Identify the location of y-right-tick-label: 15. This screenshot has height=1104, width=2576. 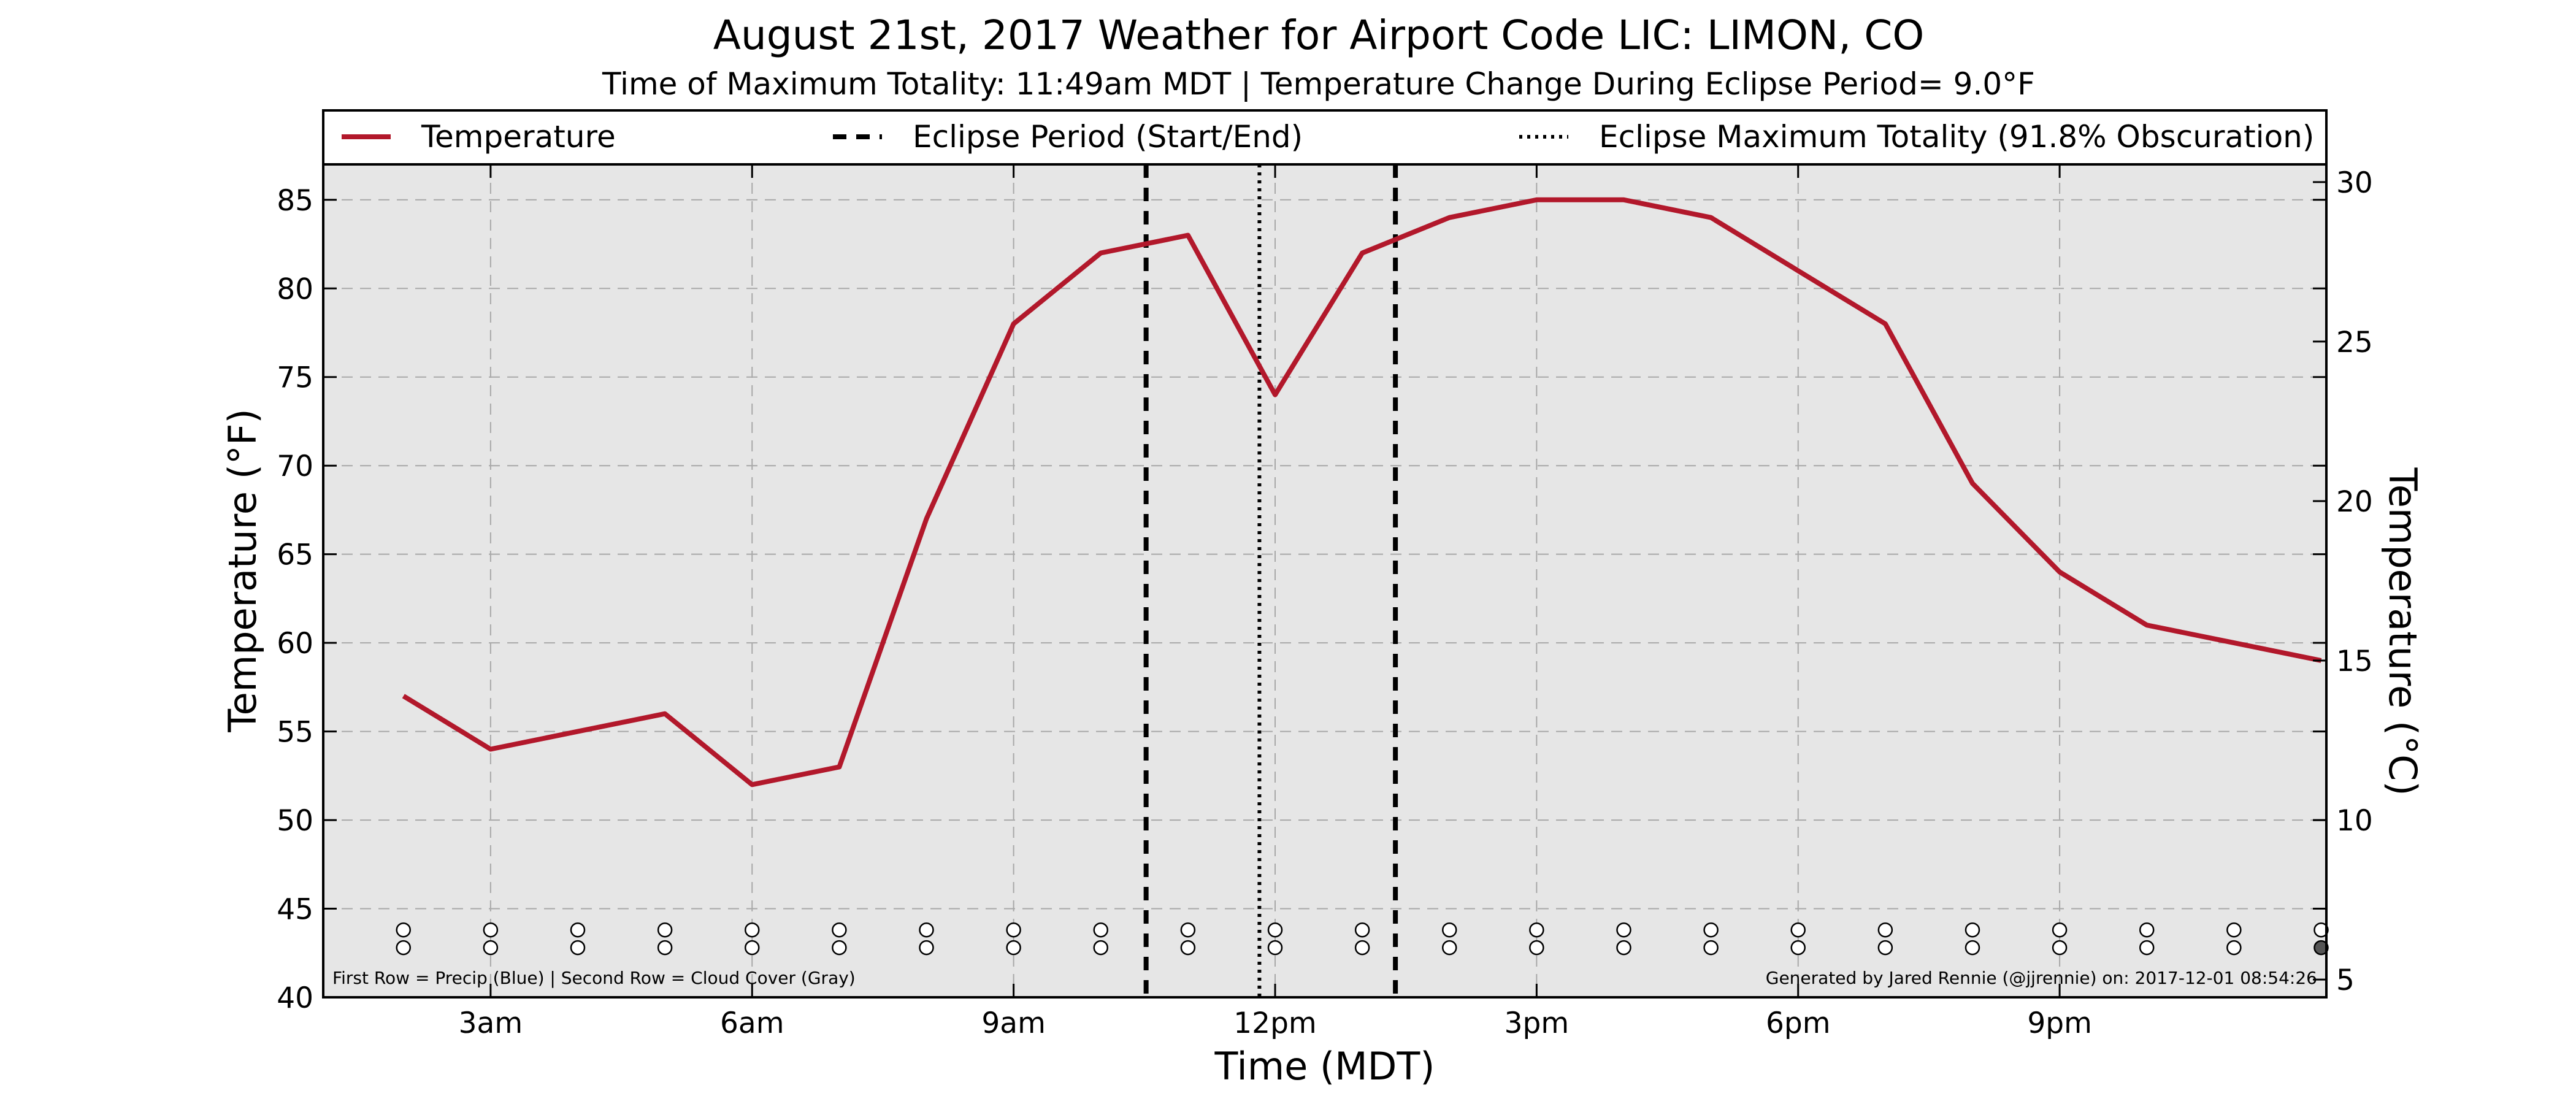
(2354, 661).